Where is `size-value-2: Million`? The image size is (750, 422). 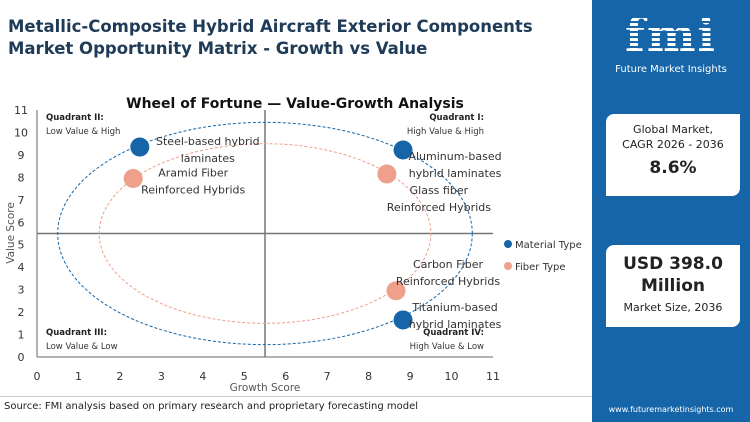
size-value-2: Million is located at coordinates (672, 286).